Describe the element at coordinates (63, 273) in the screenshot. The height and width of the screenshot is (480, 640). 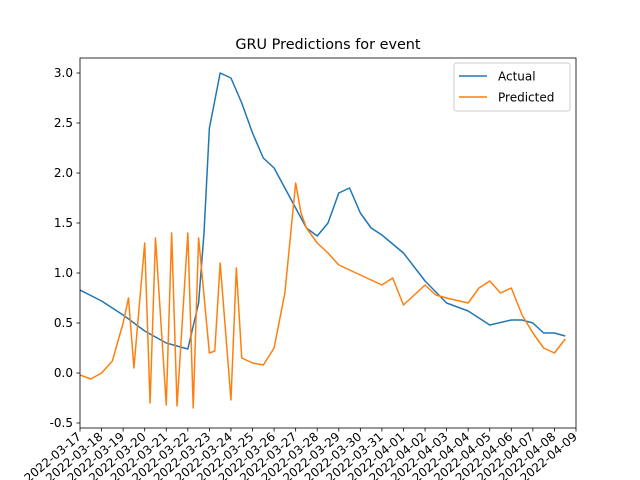
I see `y-tick-label: 1.0` at that location.